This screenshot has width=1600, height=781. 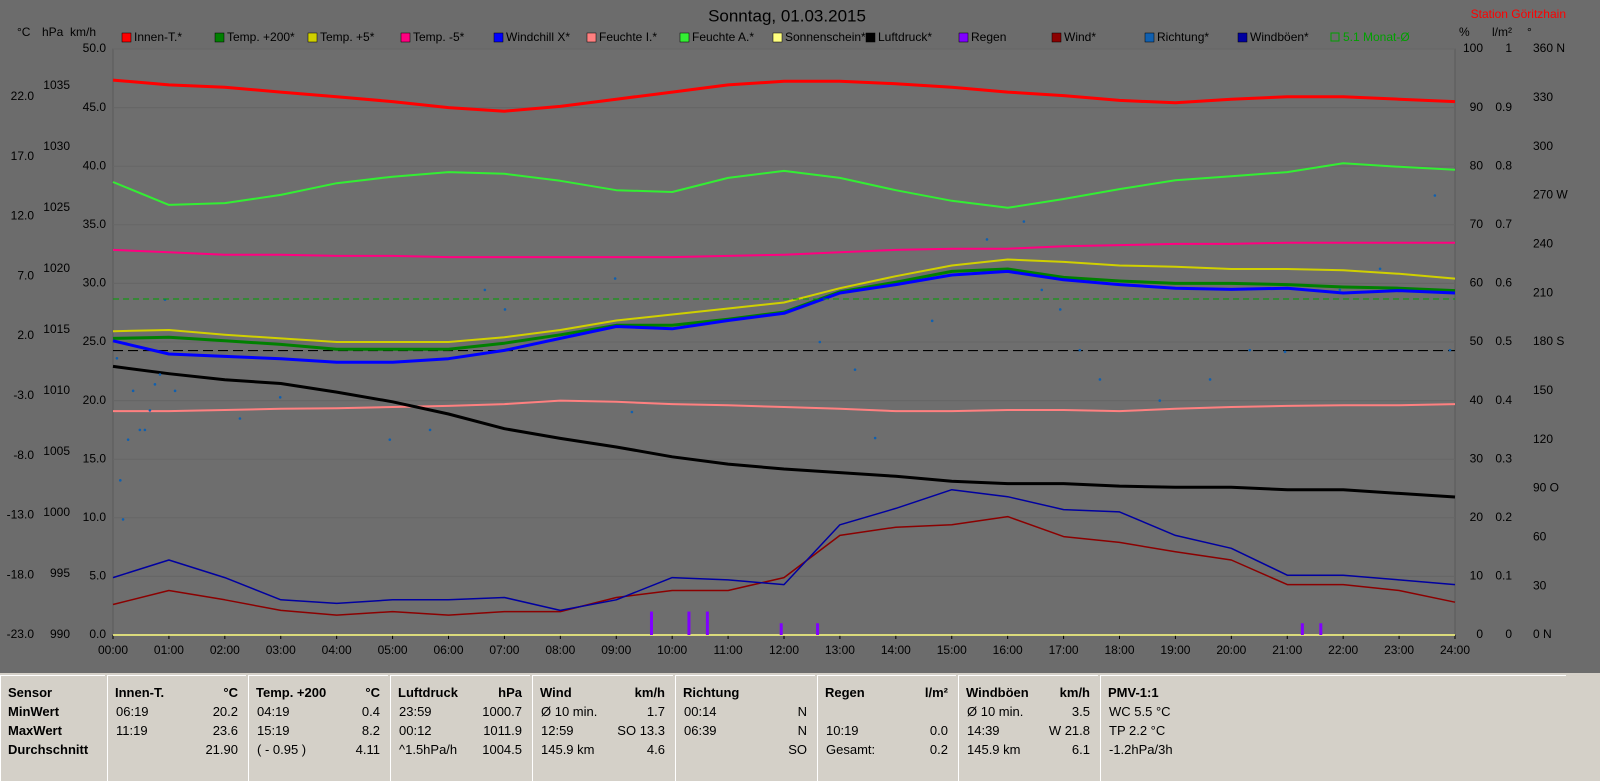 I want to click on column-unit: hPa, so click(x=510, y=692).